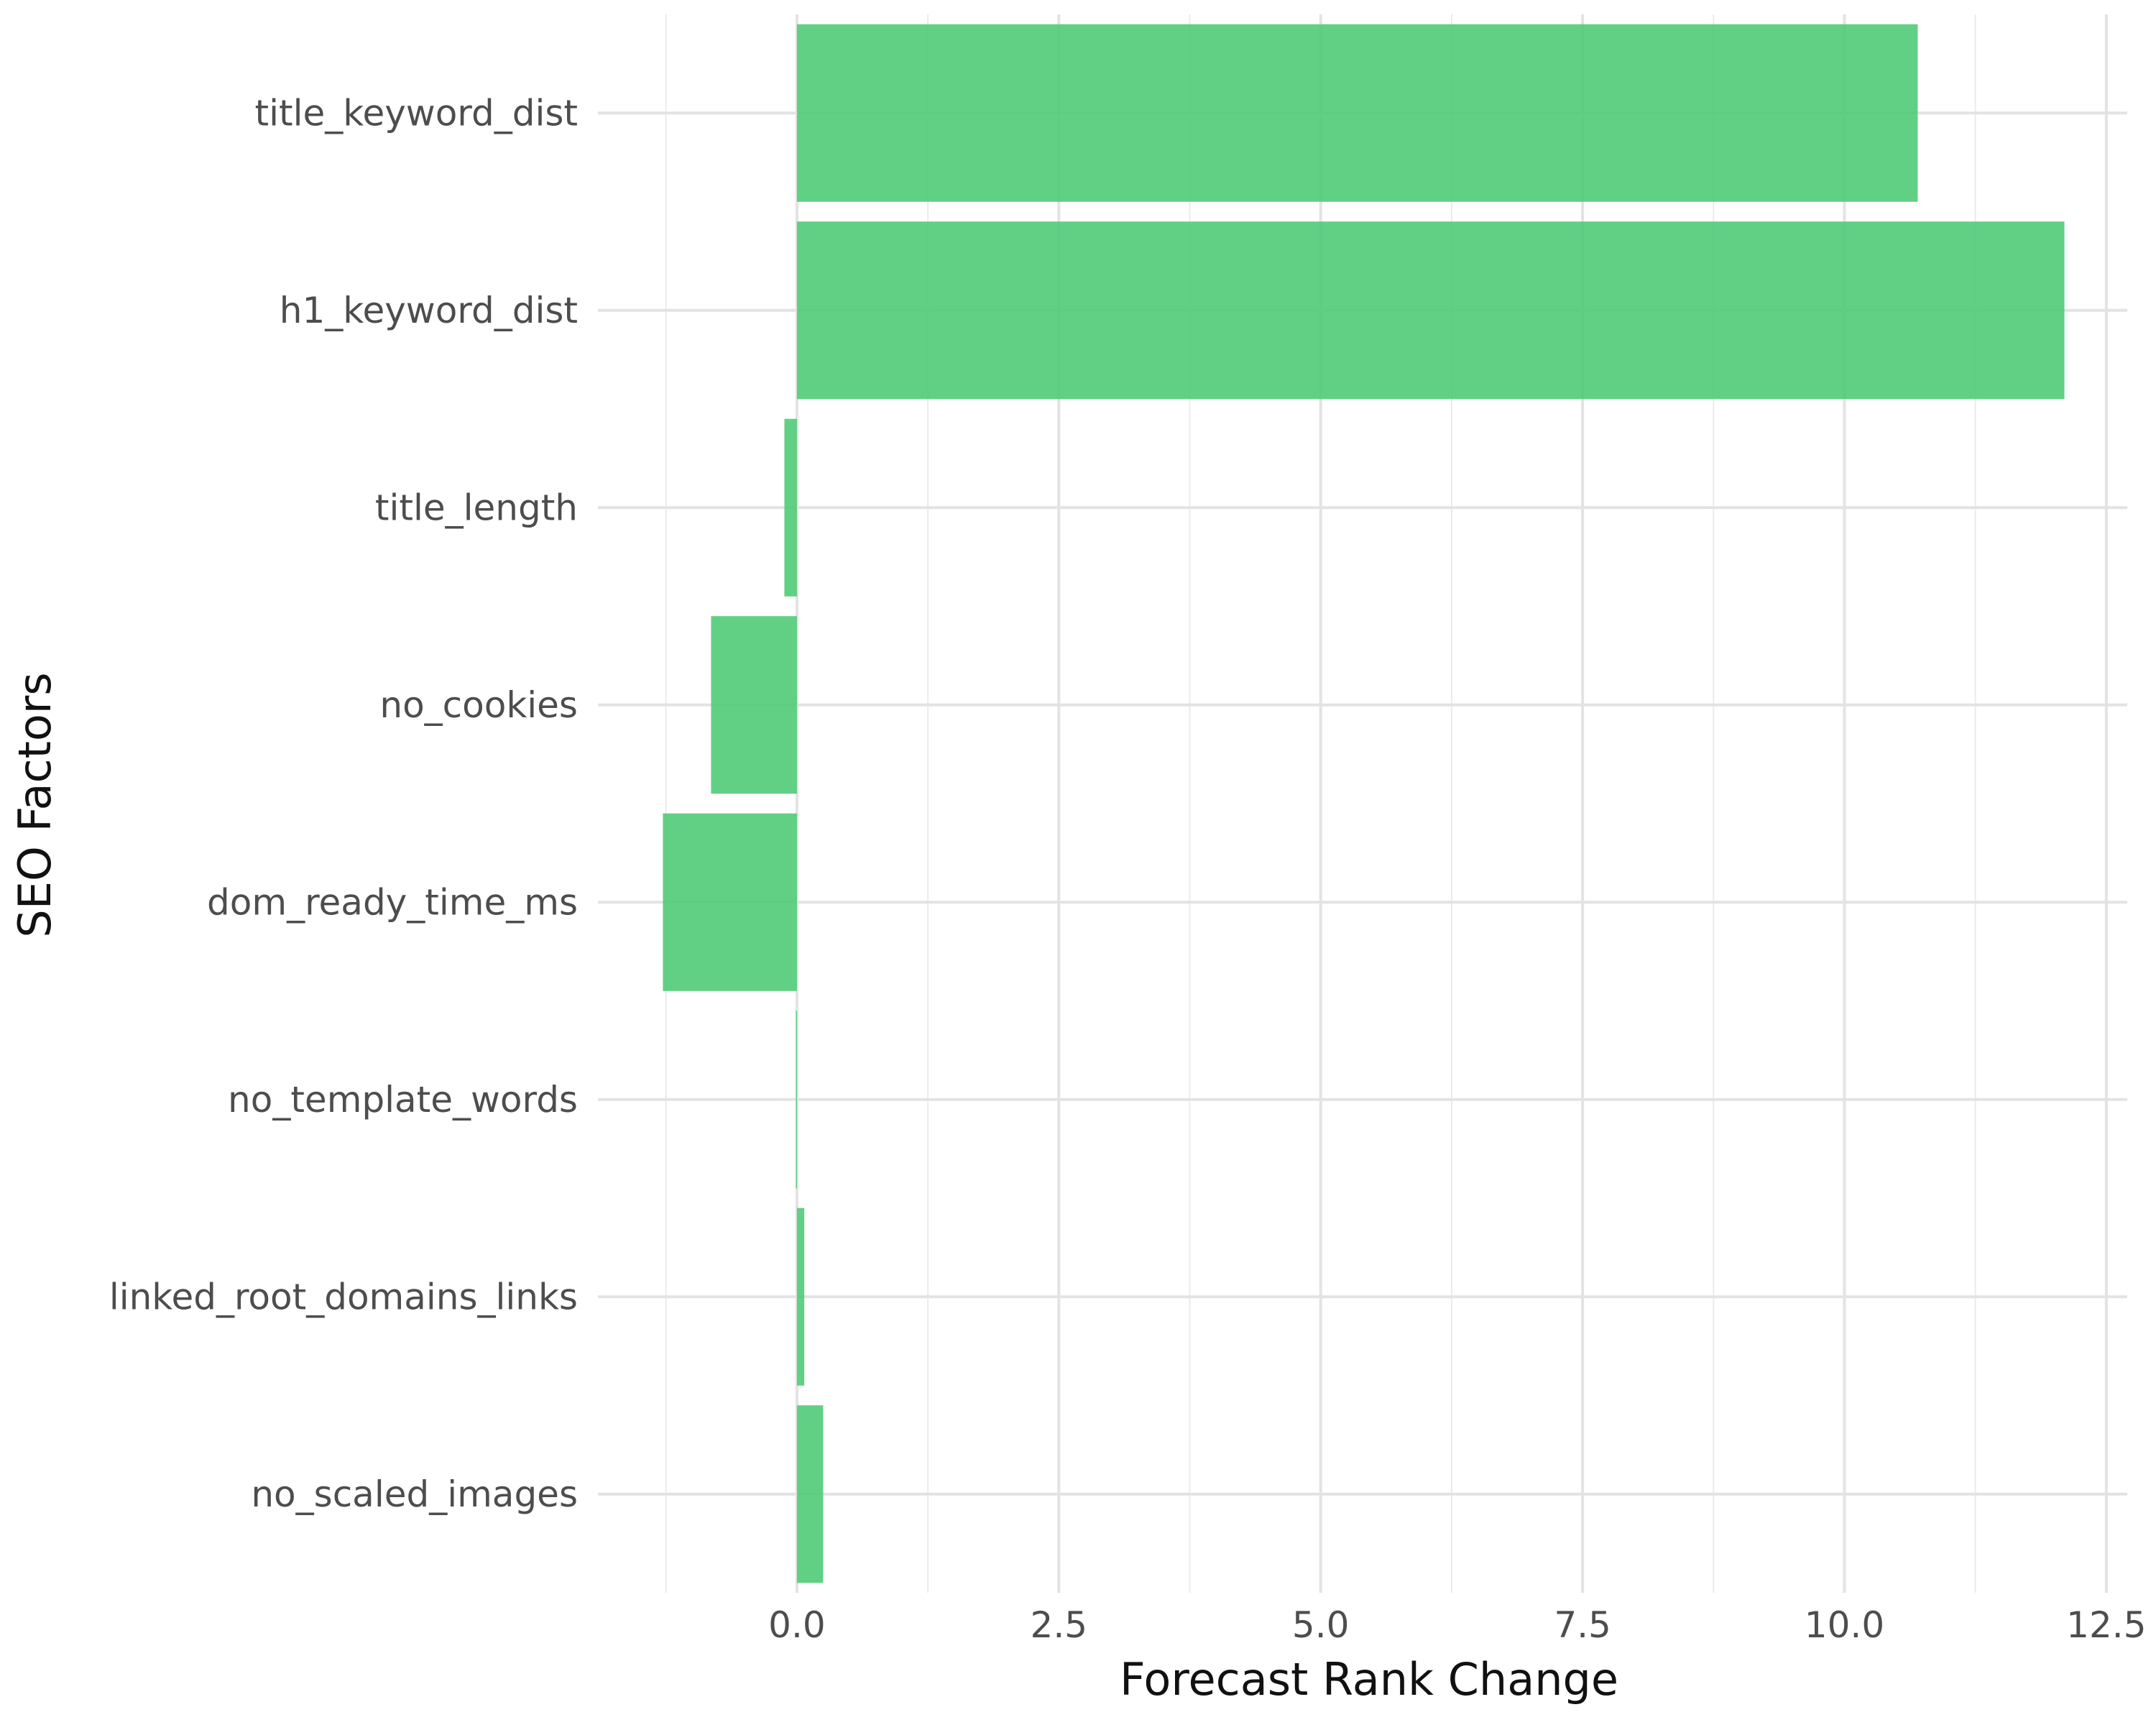 The width and height of the screenshot is (2156, 1725). I want to click on x-tick-labels: 0.0 2.5 5.0 7.5 10.0 12.5, so click(1457, 1625).